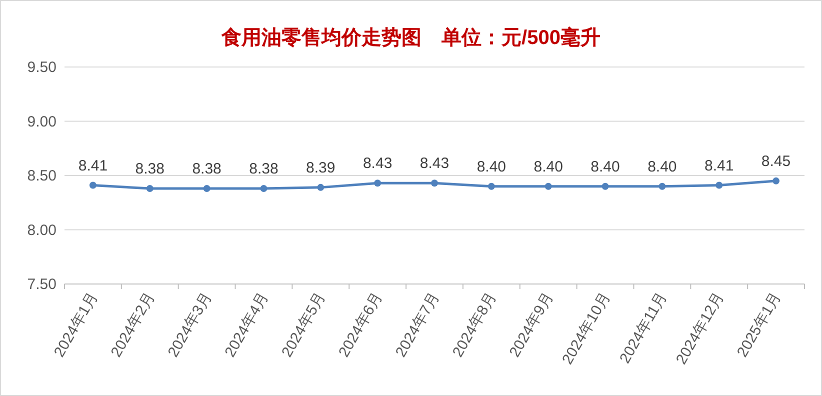 The height and width of the screenshot is (396, 822). What do you see at coordinates (41, 67) in the screenshot?
I see `ytick: 9.50` at bounding box center [41, 67].